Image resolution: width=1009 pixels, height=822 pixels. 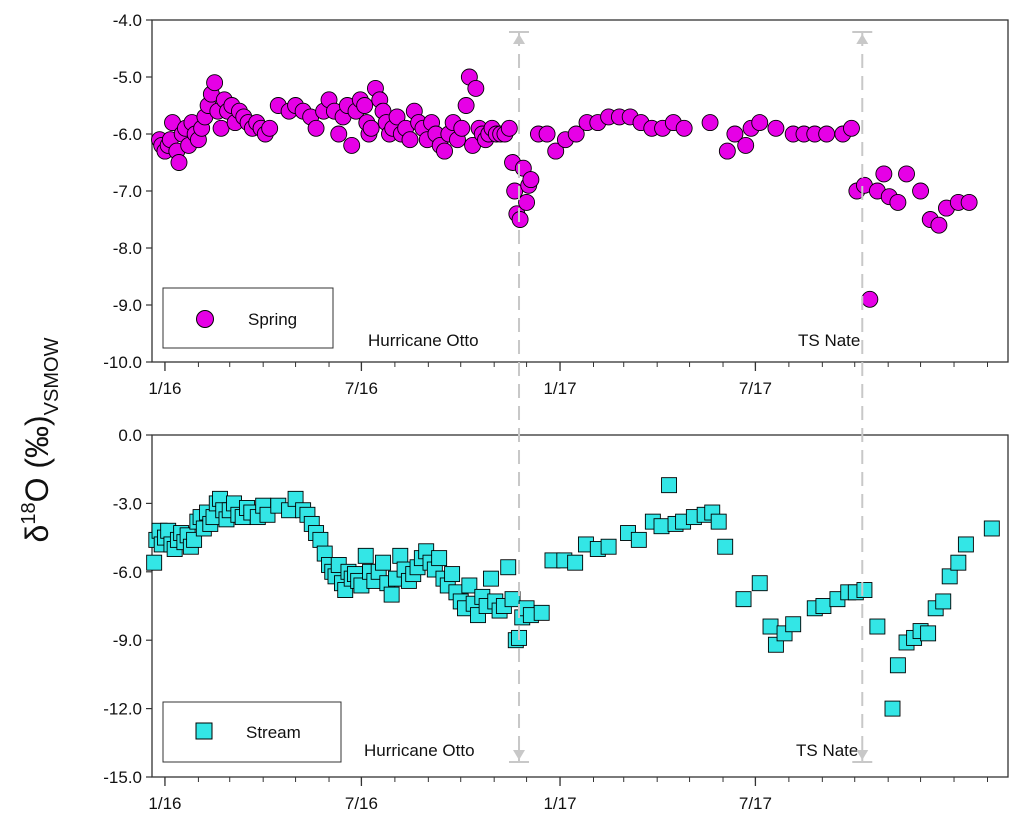 What do you see at coordinates (204, 731) in the screenshot?
I see `stream-legend-marker` at bounding box center [204, 731].